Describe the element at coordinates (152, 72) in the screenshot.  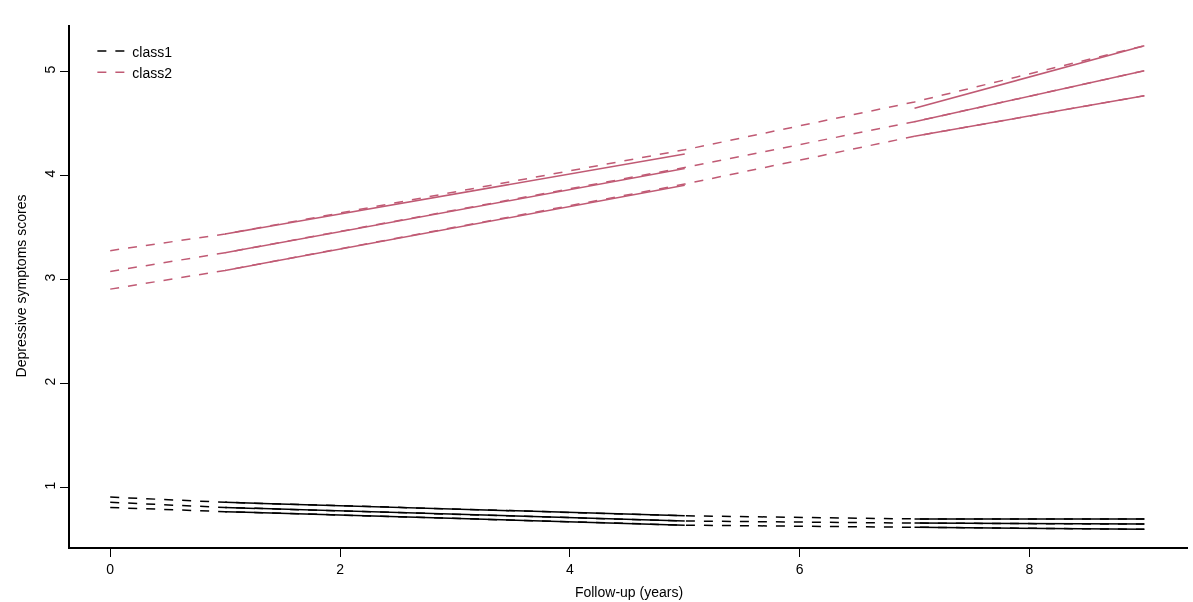
I see `legend-label: class2` at that location.